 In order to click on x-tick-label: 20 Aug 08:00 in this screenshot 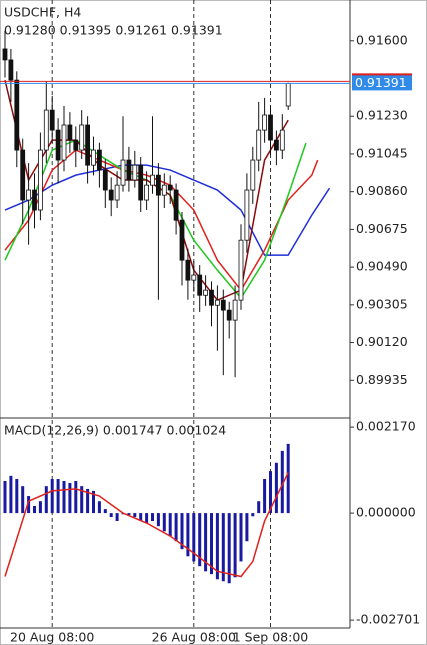, I will do `click(52, 637)`.